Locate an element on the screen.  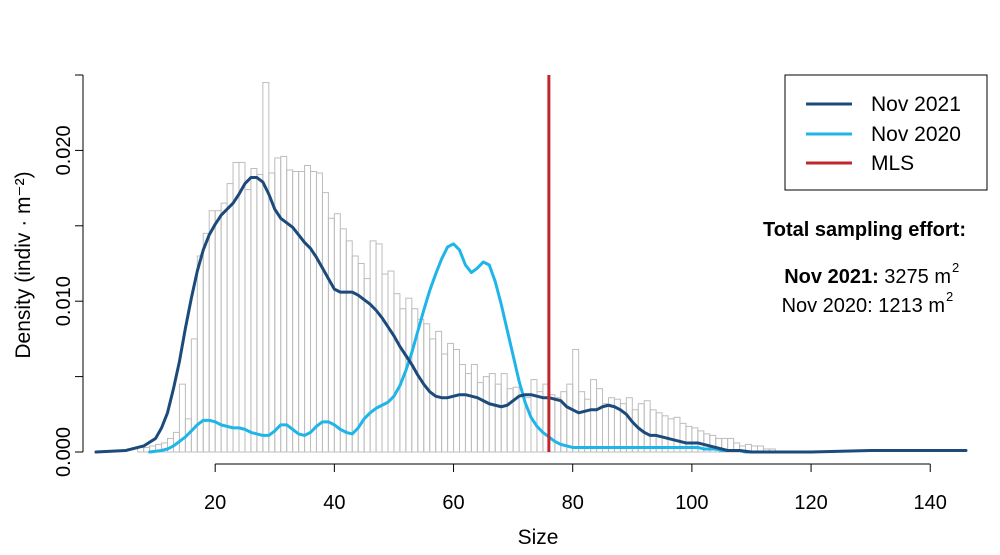
effort-nov-2020-exponent: 2 is located at coordinates (949, 296).